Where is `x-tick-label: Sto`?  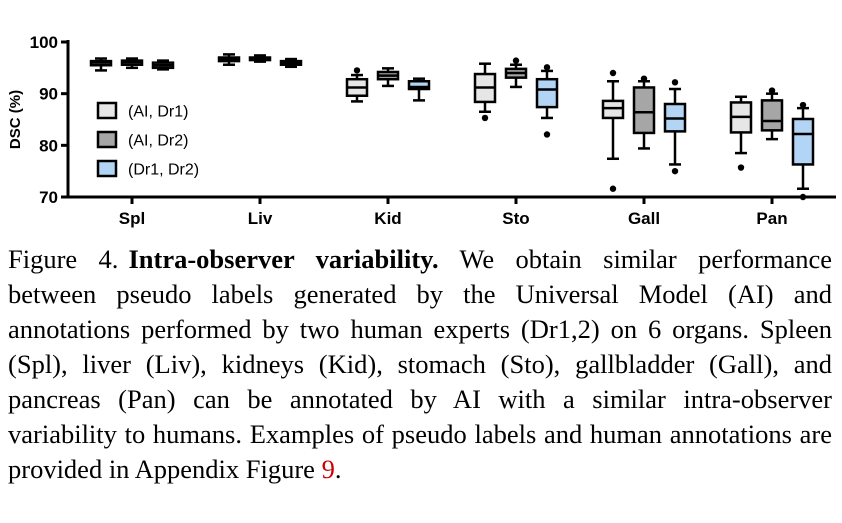 x-tick-label: Sto is located at coordinates (515, 218).